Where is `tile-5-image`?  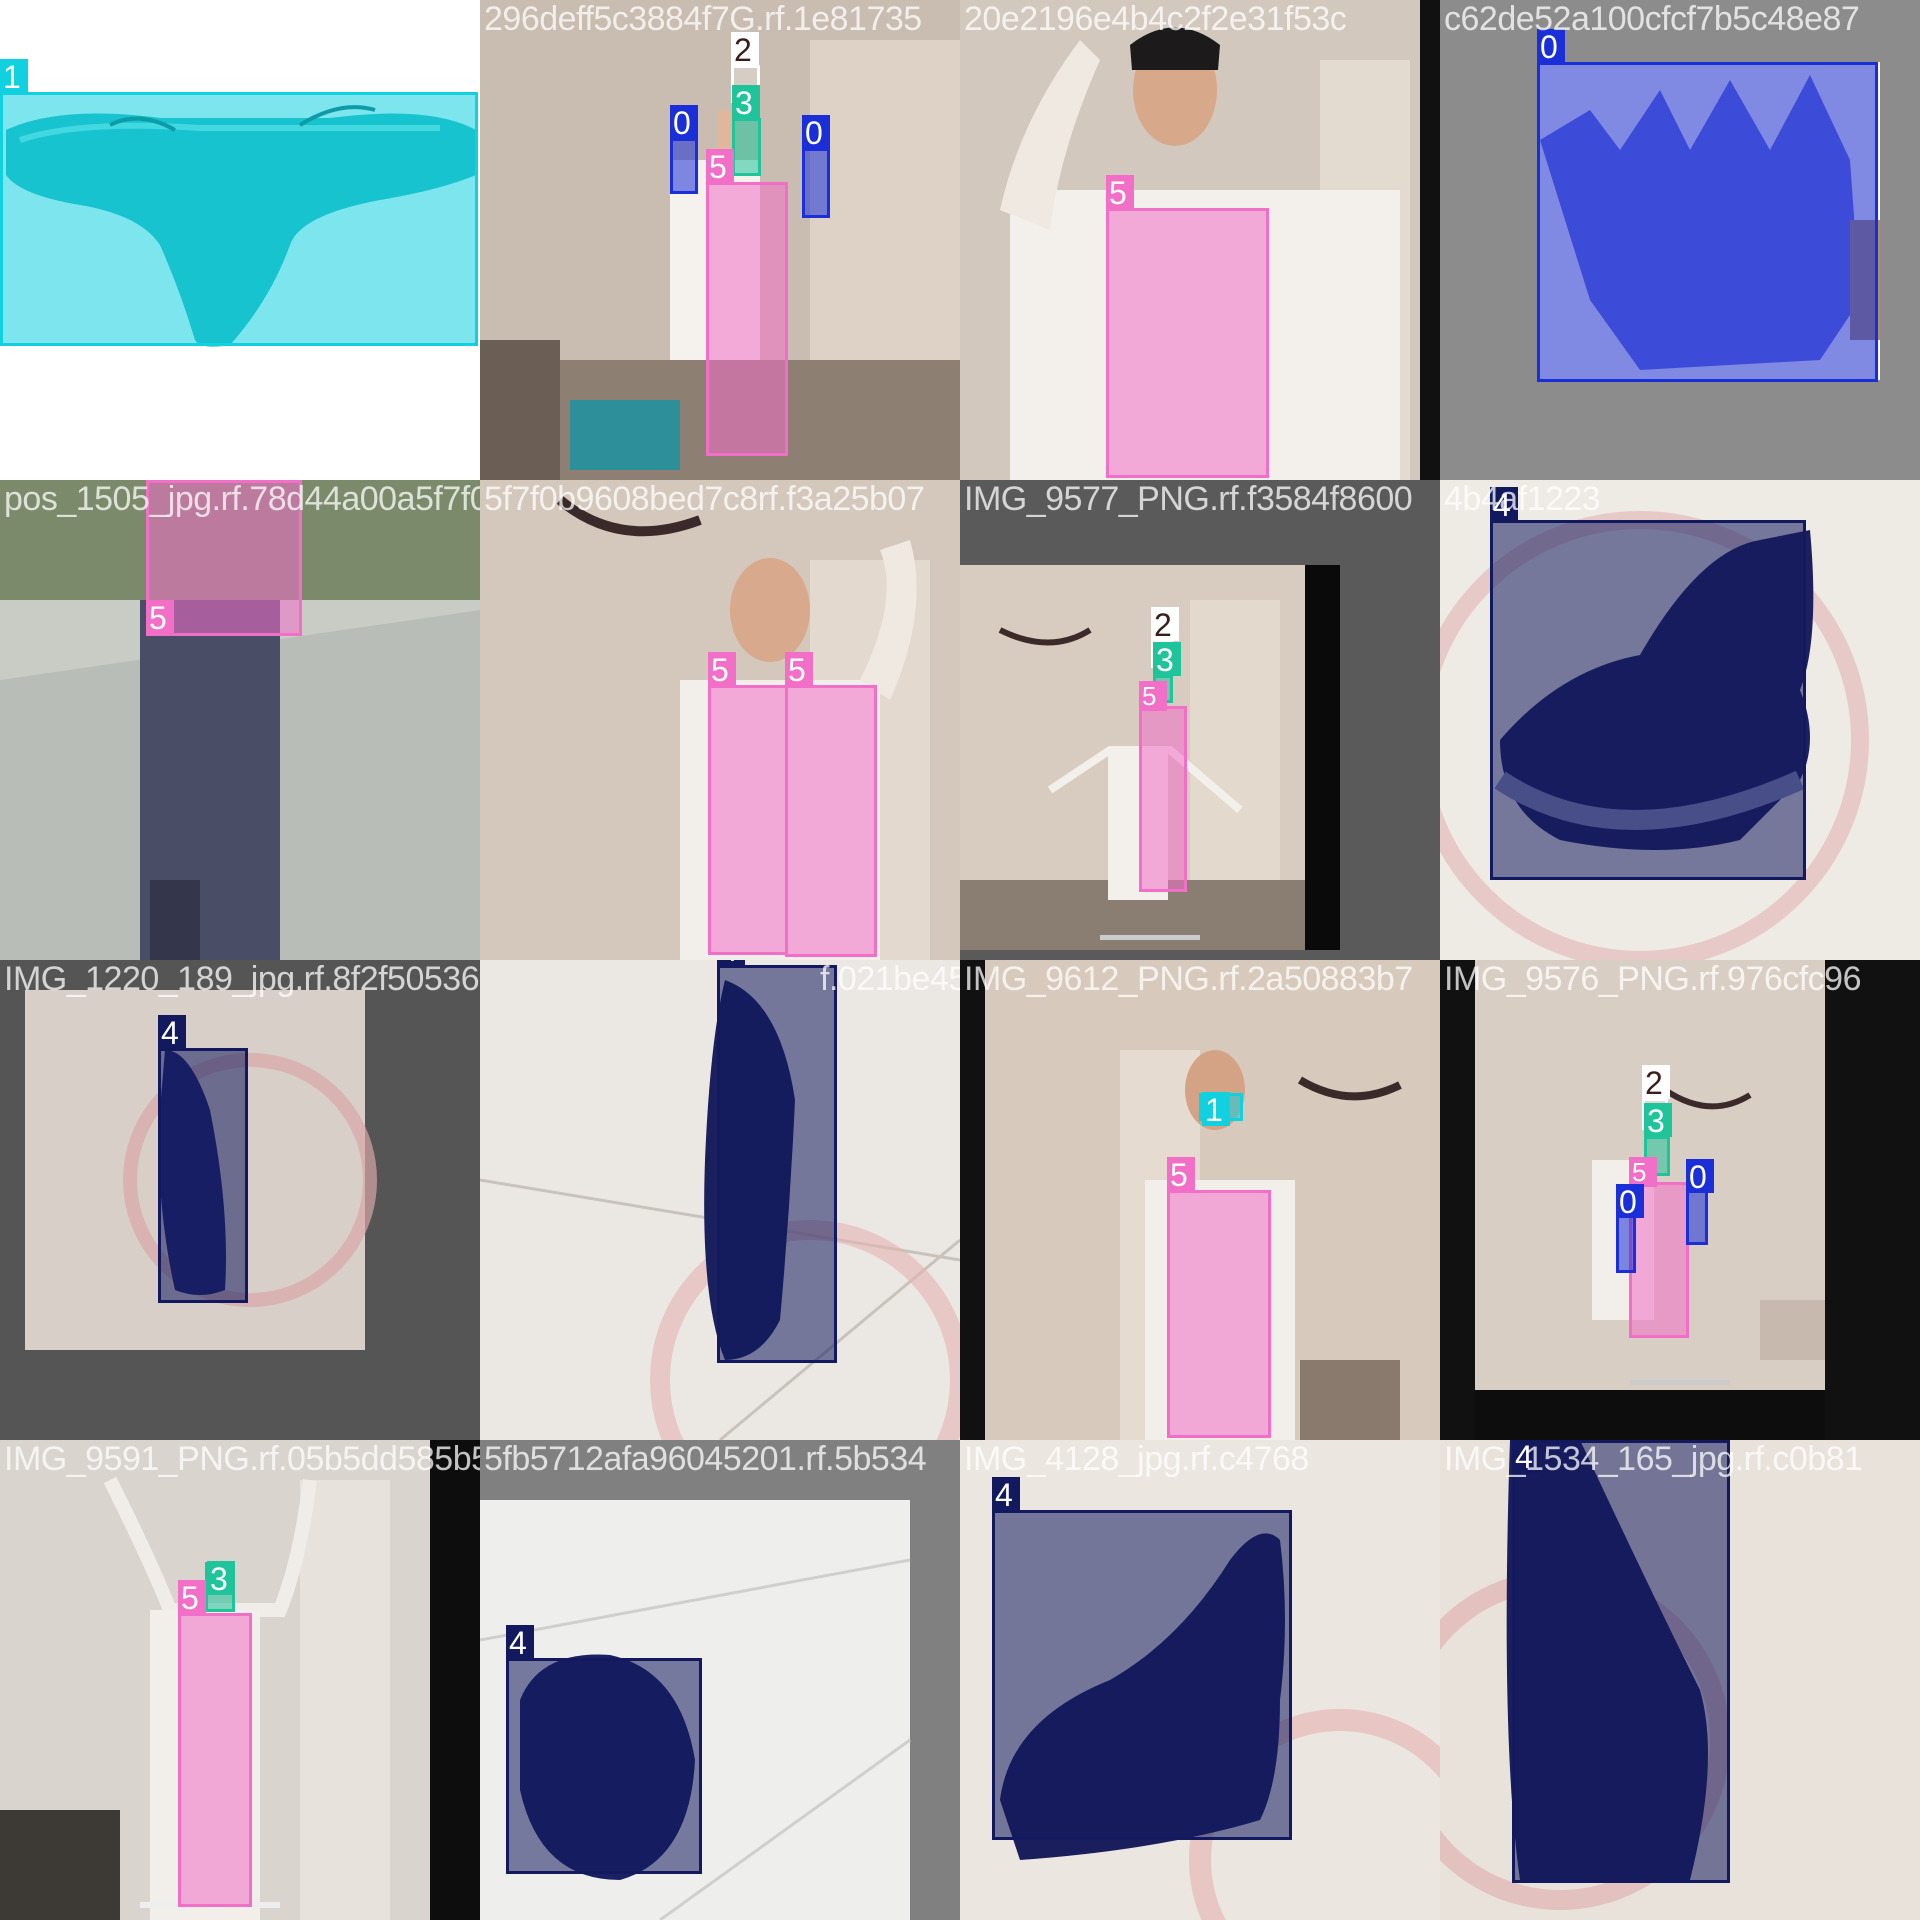 tile-5-image is located at coordinates (240, 720).